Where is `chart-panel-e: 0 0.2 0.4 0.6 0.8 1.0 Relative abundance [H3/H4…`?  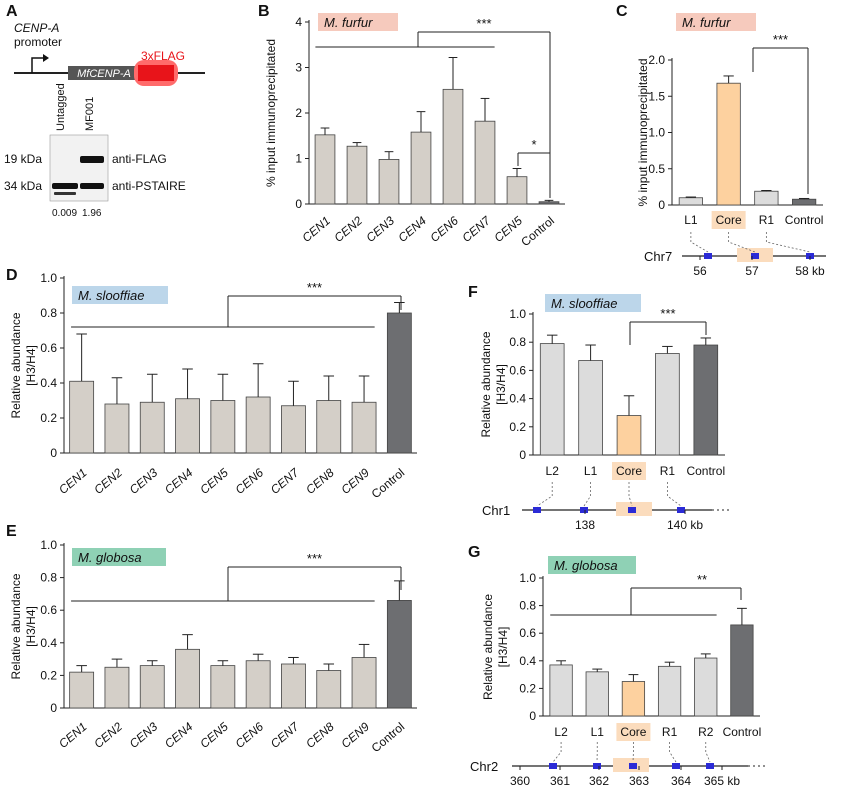 chart-panel-e: 0 0.2 0.4 0.6 0.8 1.0 Relative abundance [H3/H4… is located at coordinates (213, 646).